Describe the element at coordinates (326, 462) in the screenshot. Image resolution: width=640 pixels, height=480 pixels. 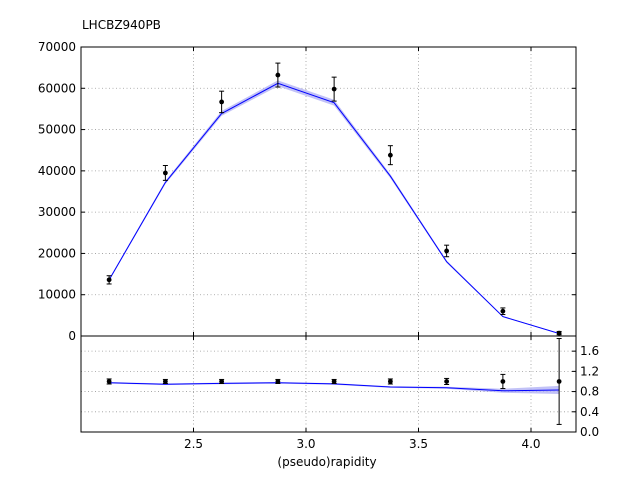
I see `x-axis-label: (pseudo)rapidity` at that location.